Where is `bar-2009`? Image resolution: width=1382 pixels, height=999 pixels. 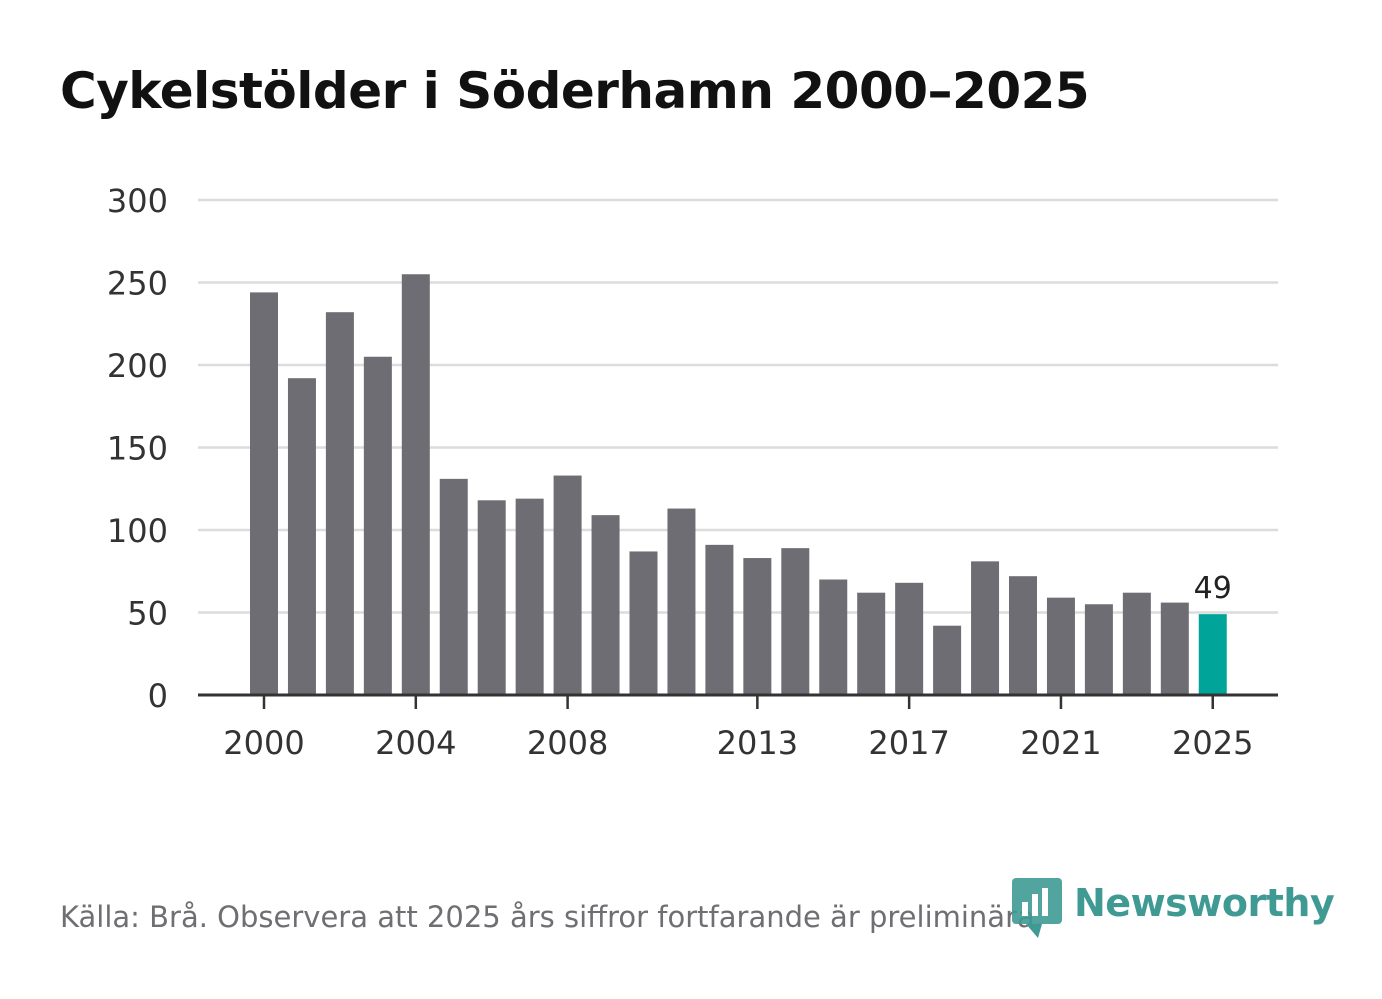
bar-2009 is located at coordinates (605, 605).